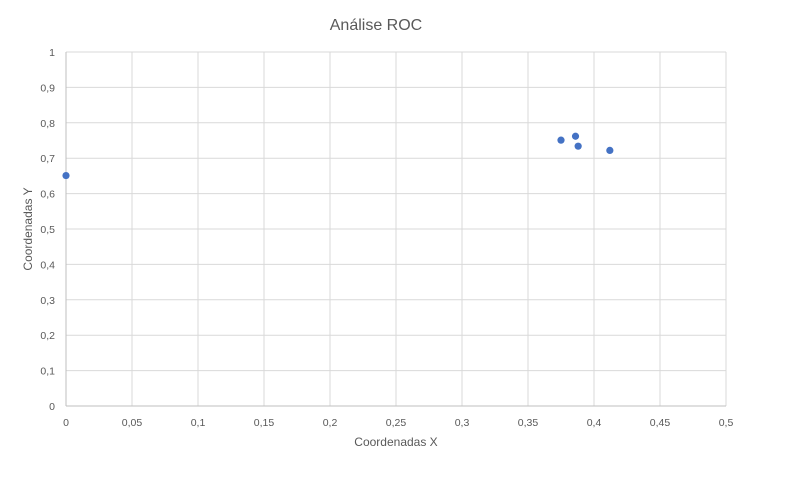 The width and height of the screenshot is (793, 482). What do you see at coordinates (528, 423) in the screenshot?
I see `x-tick-label: 0,35` at bounding box center [528, 423].